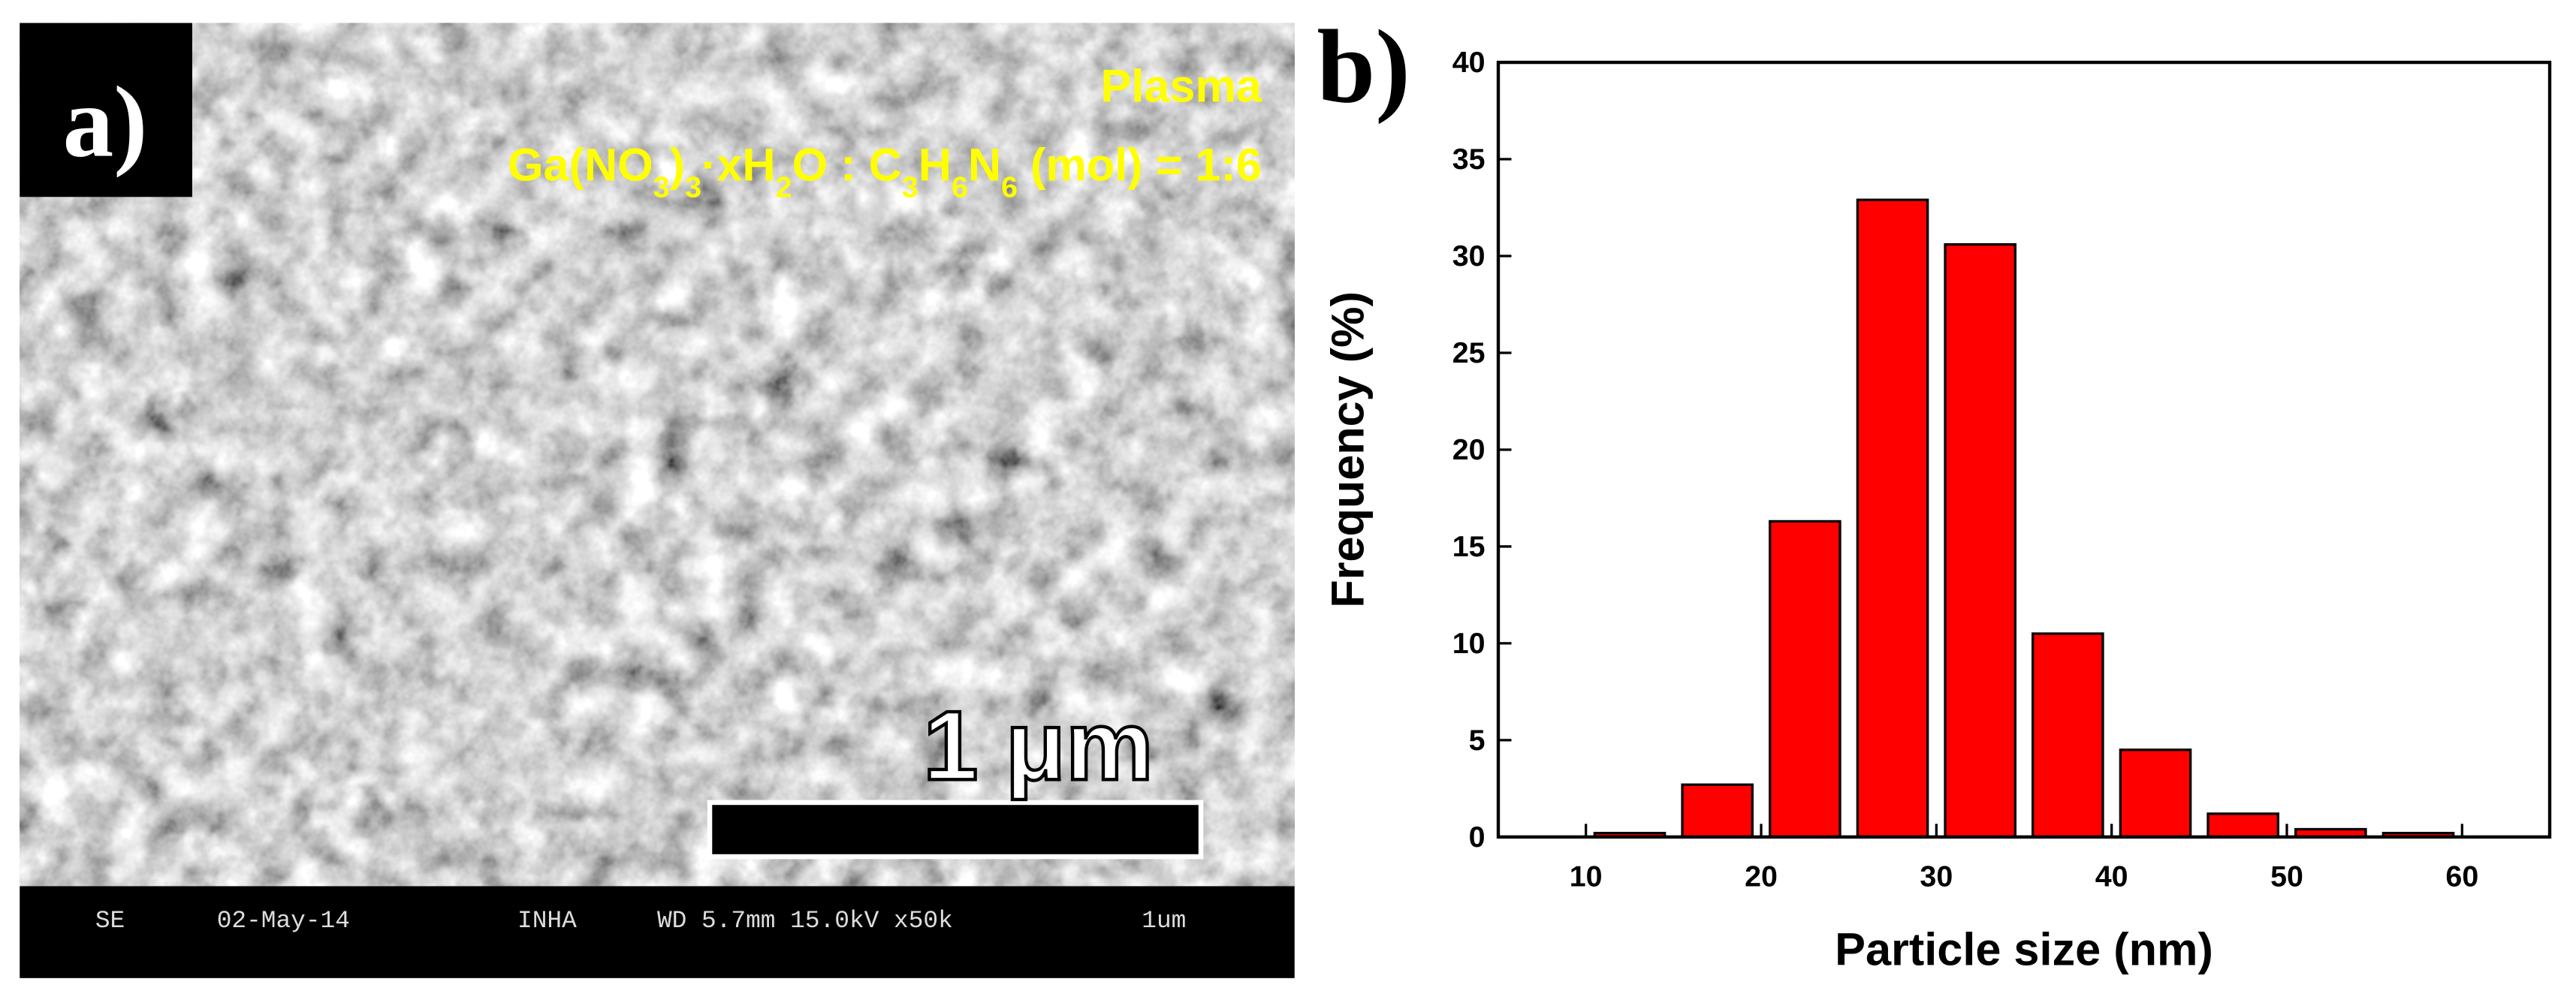 This screenshot has height=1006, width=2576. Describe the element at coordinates (1469, 449) in the screenshot. I see `y-tick-label: 20` at that location.